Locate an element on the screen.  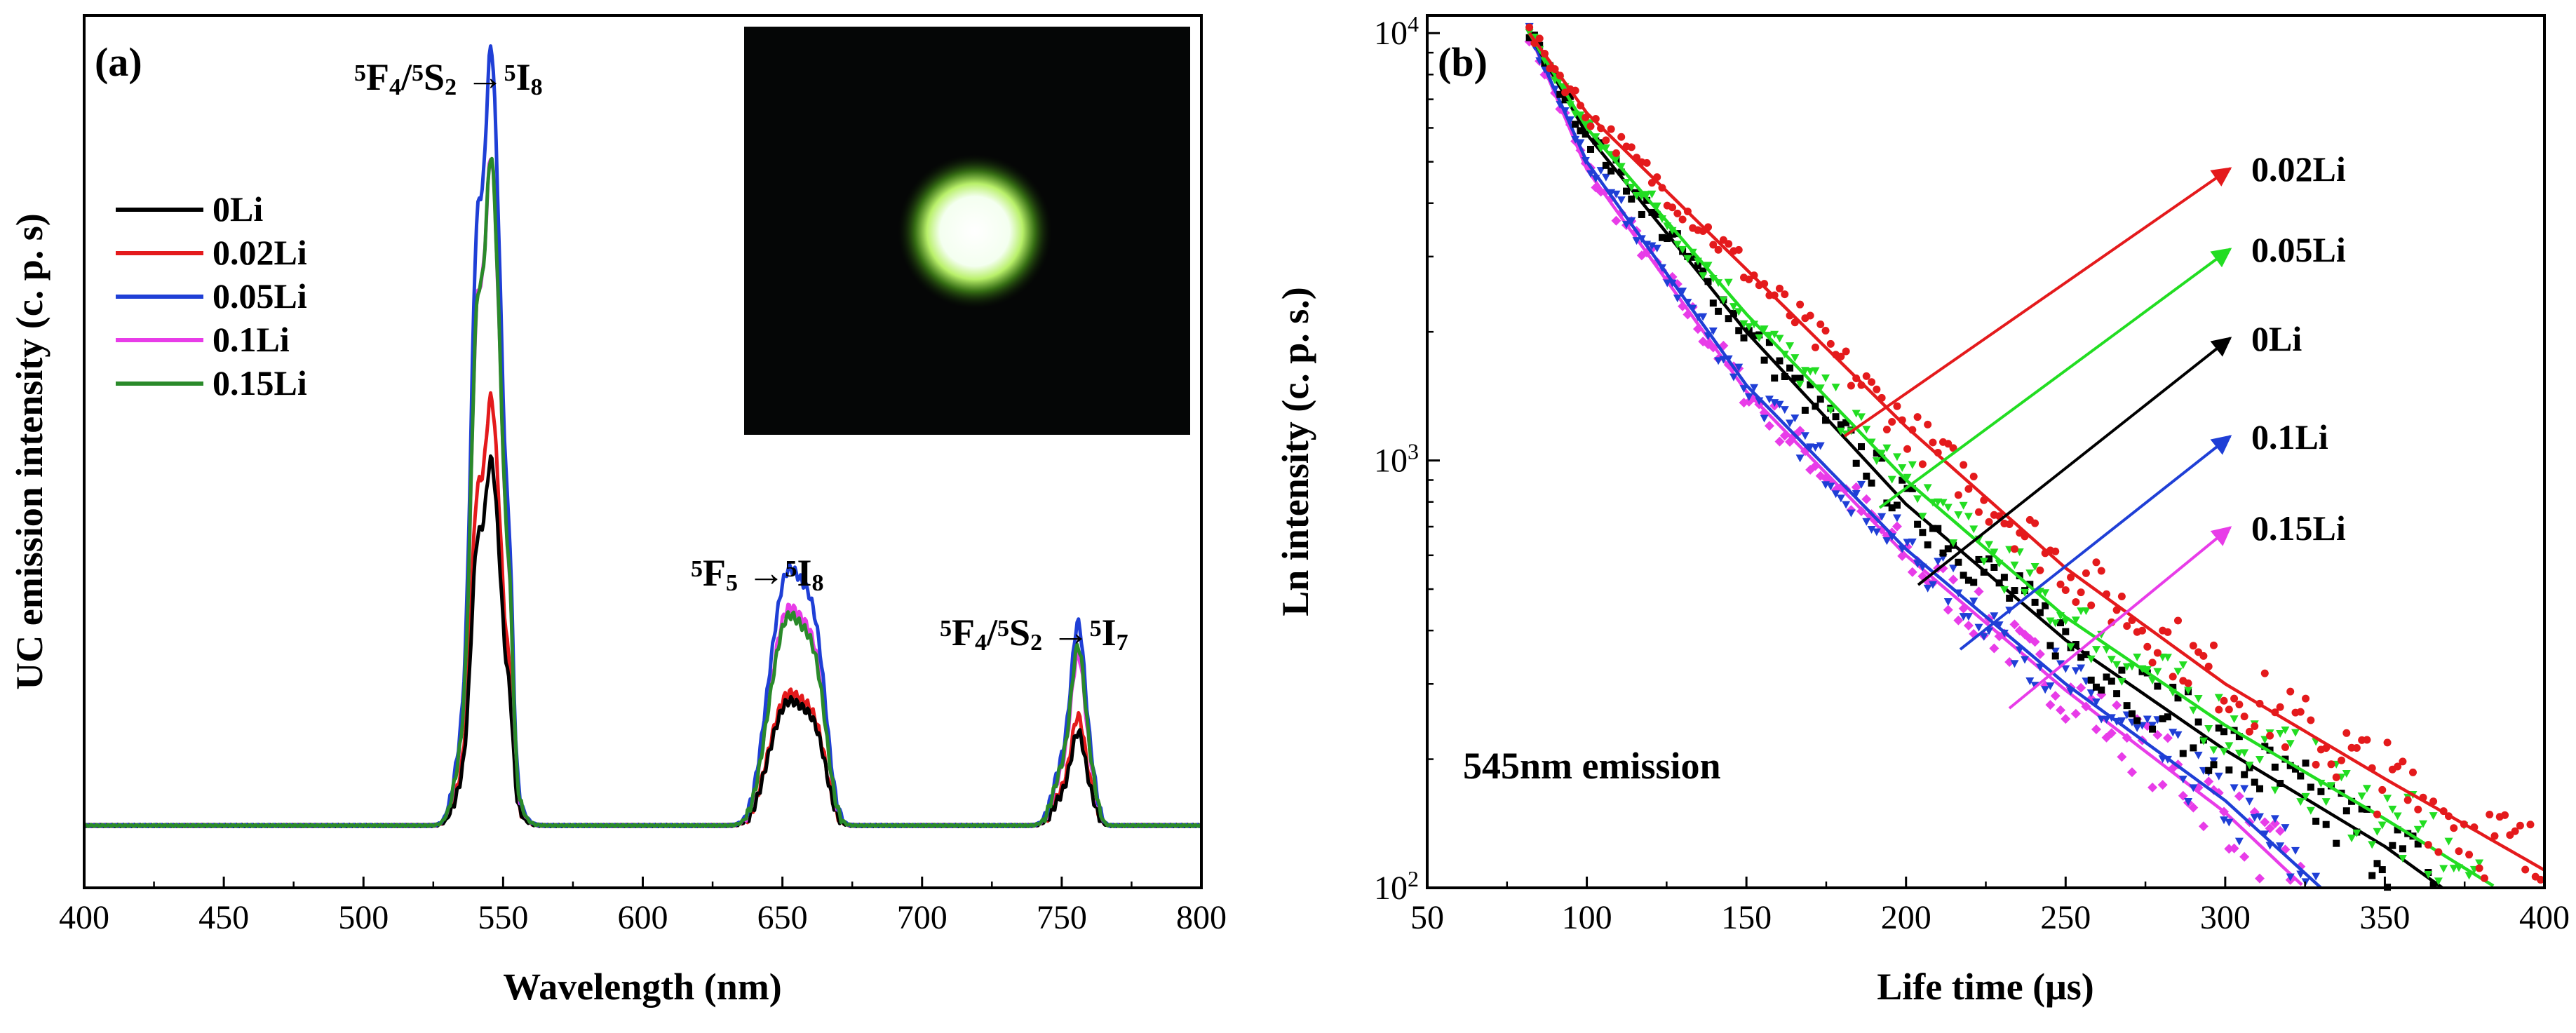
series-arrow-0Li is located at coordinates (2074, 461).